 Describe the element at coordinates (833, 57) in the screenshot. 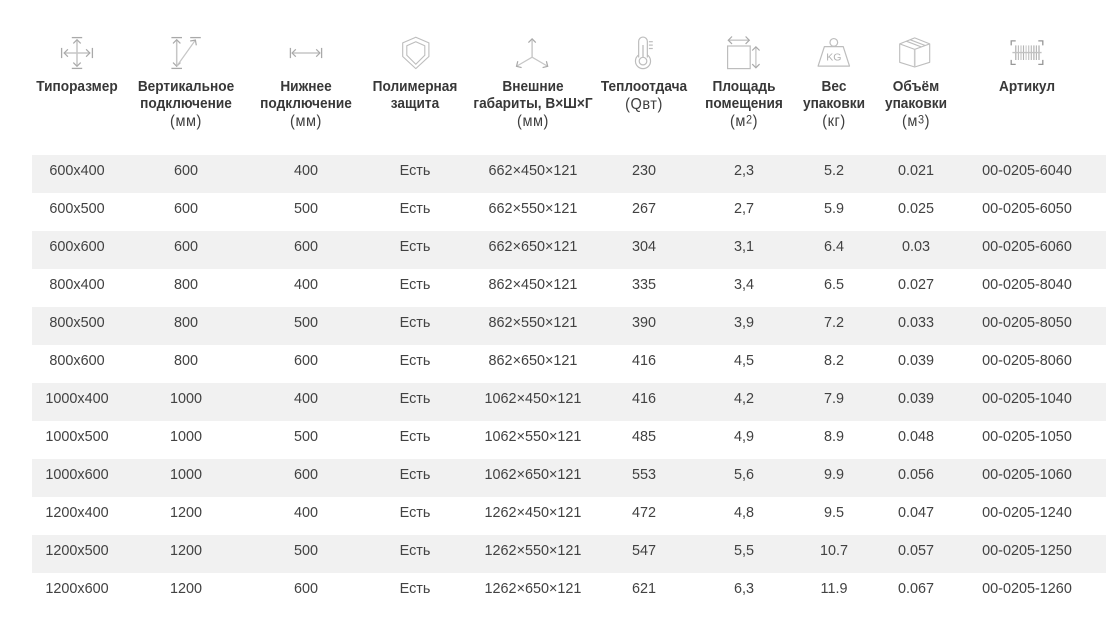

I see `svg-text: KG` at that location.